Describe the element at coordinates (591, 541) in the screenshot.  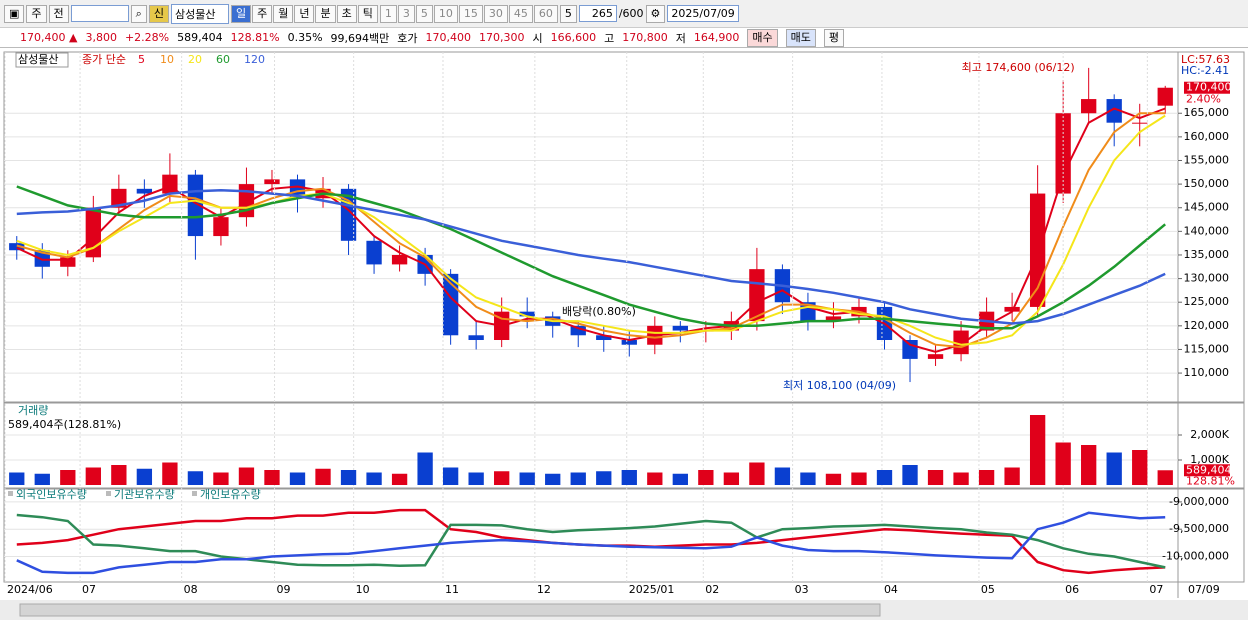
I see `holding-line` at that location.